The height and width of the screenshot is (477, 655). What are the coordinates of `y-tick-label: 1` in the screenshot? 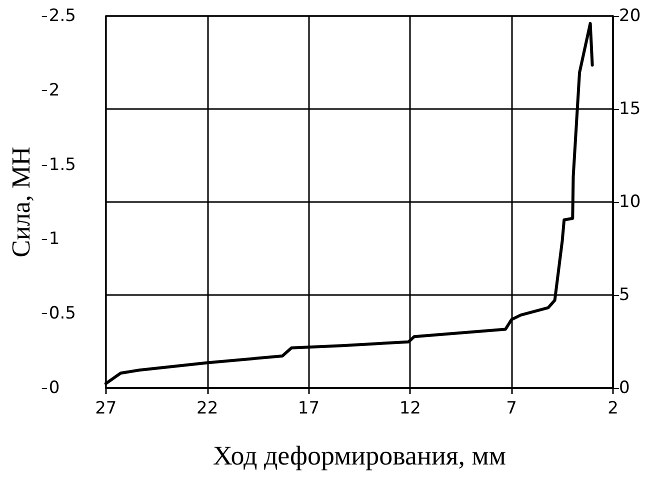 It's located at (54, 239).